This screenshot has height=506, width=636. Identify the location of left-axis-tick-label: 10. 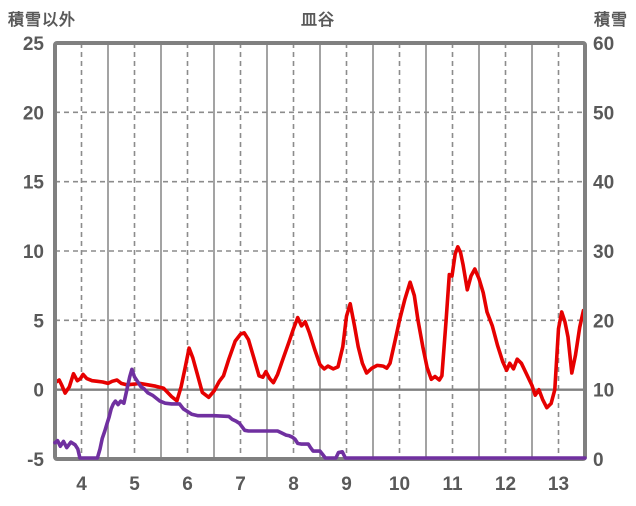
(33, 252).